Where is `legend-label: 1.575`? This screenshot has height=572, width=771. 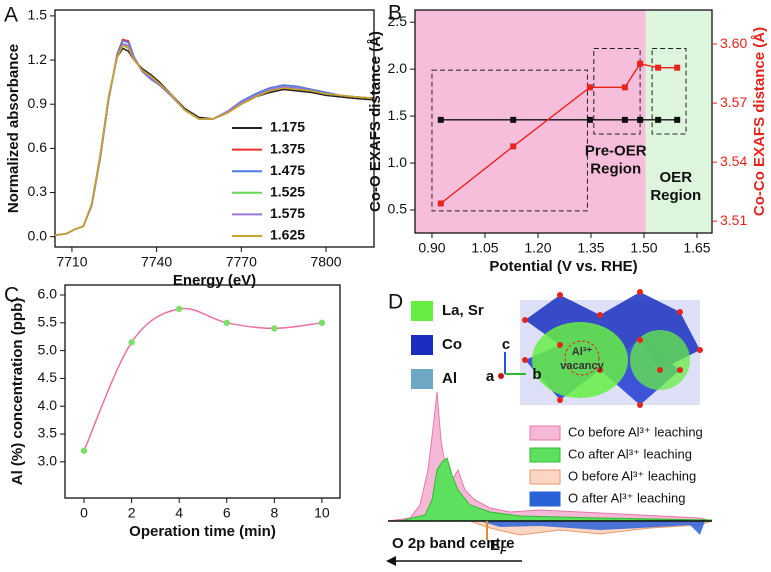 legend-label: 1.575 is located at coordinates (287, 213).